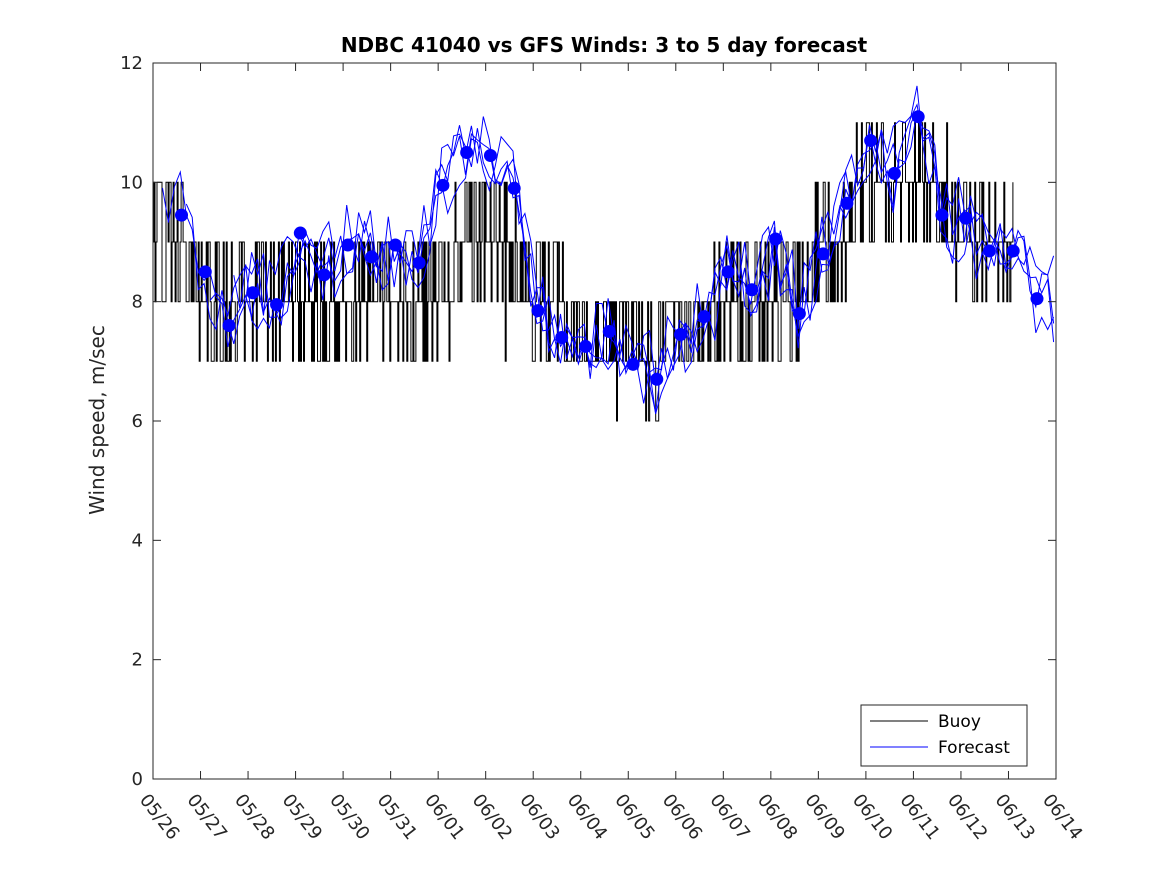 The height and width of the screenshot is (875, 1167). I want to click on chart-legend: Buoy Forecast, so click(944, 735).